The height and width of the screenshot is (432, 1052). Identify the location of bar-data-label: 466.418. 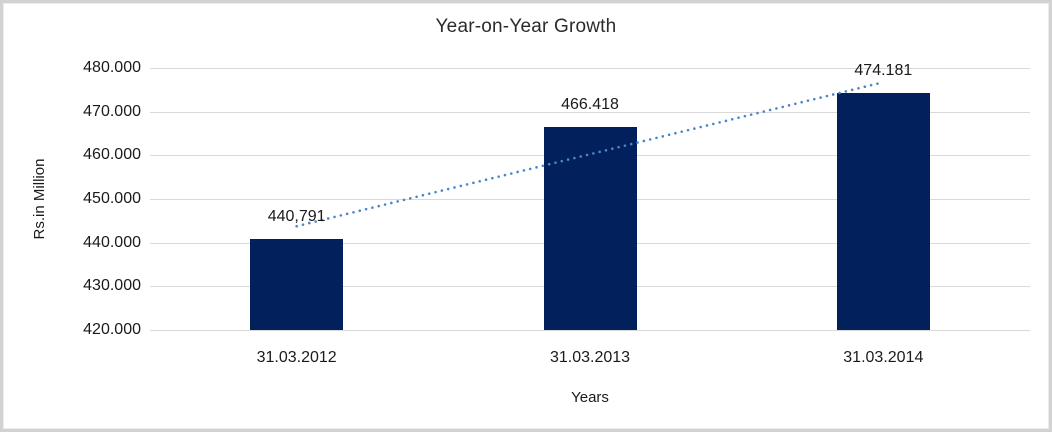
(590, 105).